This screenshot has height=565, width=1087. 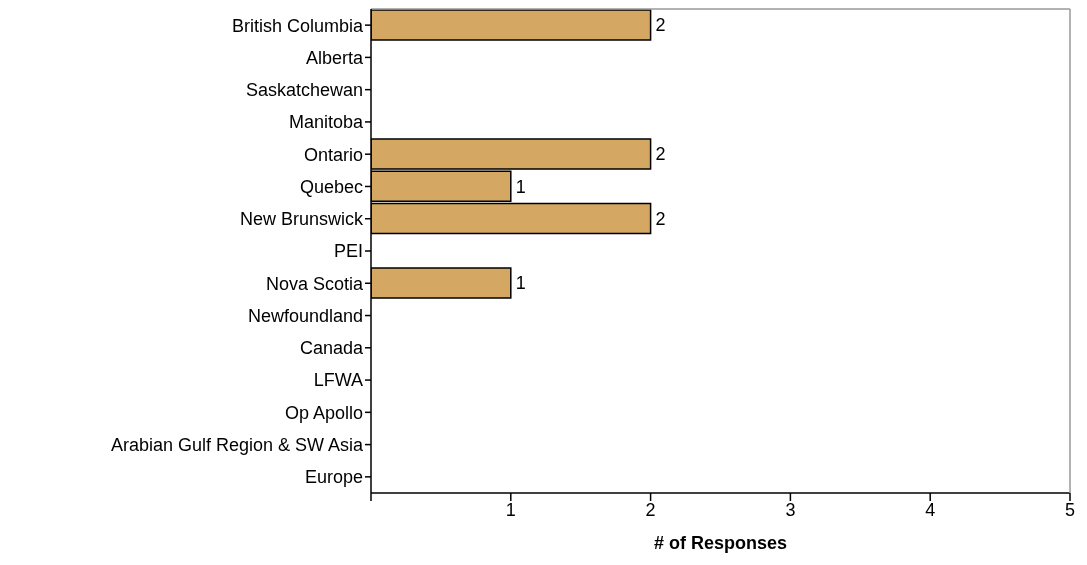 I want to click on y-tick-label: LFWA, so click(x=338, y=380).